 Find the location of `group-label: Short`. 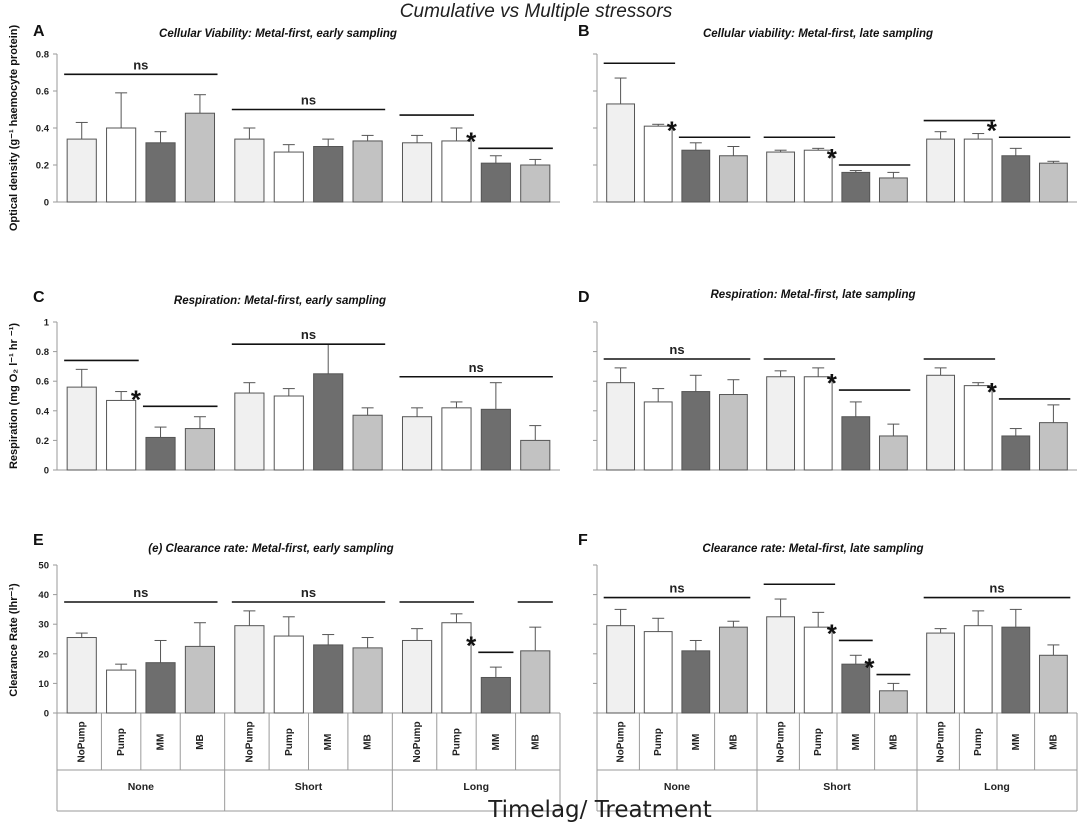

group-label: Short is located at coordinates (837, 787).